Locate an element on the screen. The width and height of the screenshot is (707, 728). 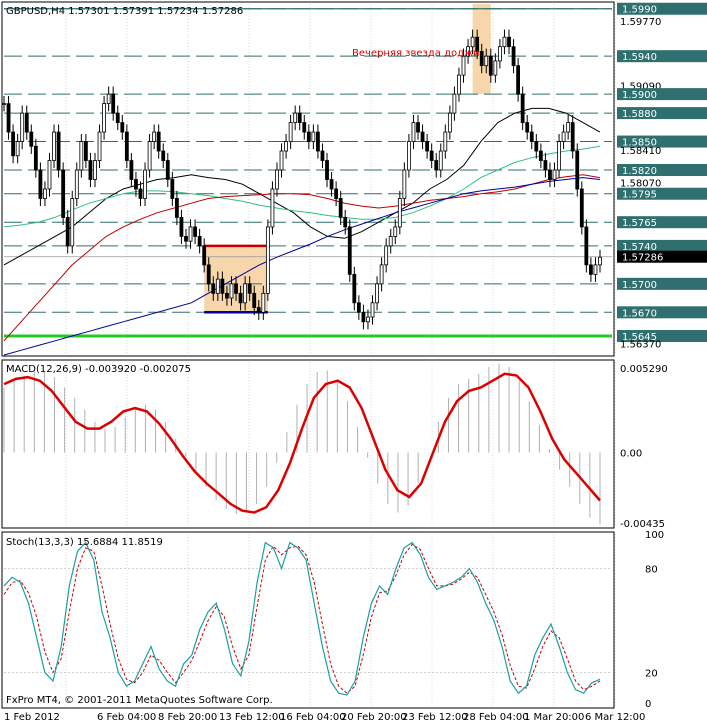
x-tick-label: 23 Feb 12:00 is located at coordinates (435, 717).